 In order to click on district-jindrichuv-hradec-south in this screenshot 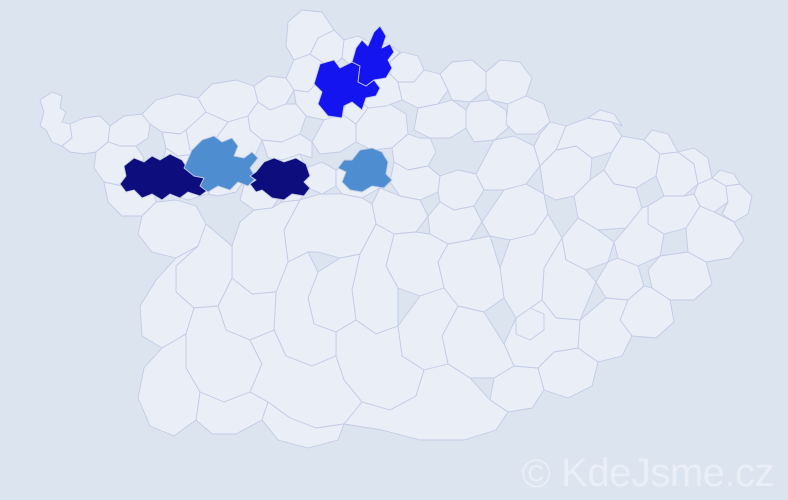, I will do `click(426, 402)`.